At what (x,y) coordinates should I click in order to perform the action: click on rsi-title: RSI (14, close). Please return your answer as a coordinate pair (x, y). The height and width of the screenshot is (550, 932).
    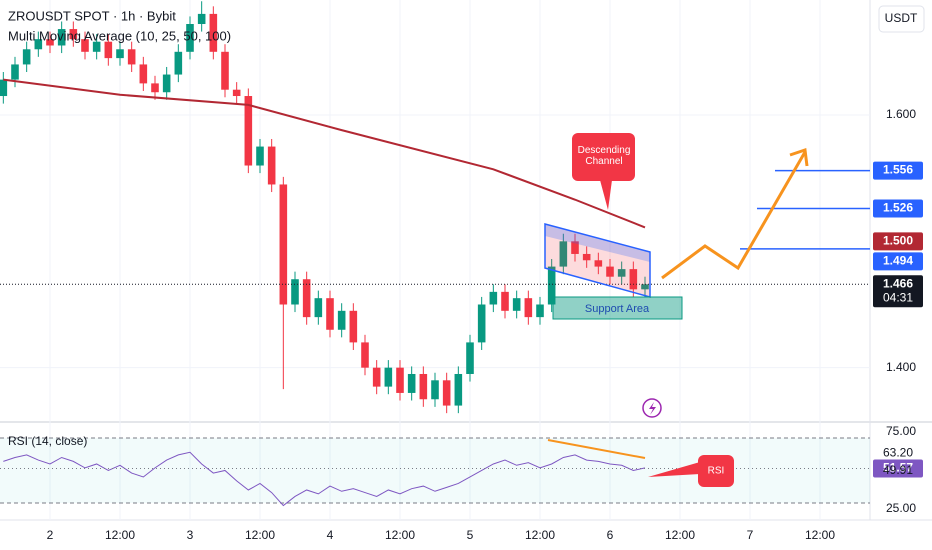
    Looking at the image, I should click on (47, 441).